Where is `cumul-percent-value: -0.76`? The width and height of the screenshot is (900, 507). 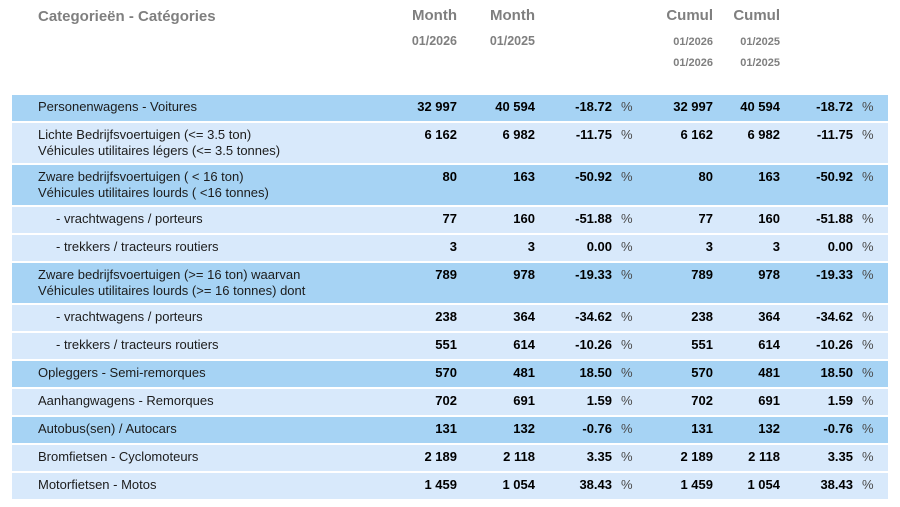
cumul-percent-value: -0.76 is located at coordinates (838, 428).